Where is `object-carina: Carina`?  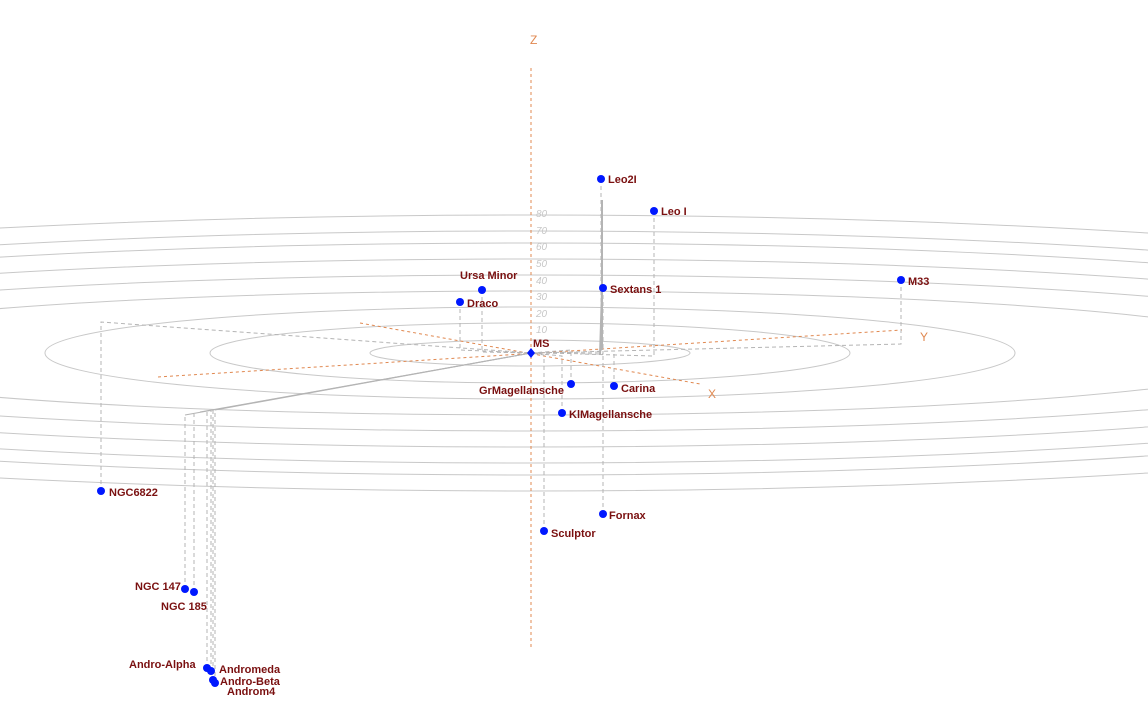
object-carina: Carina is located at coordinates (633, 388).